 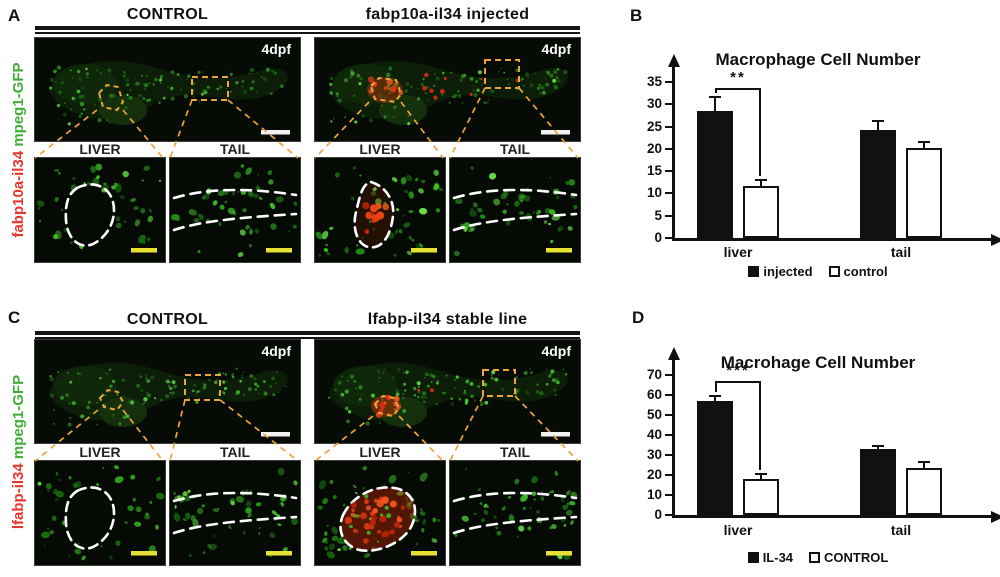 I want to click on legend-item: CONTROL, so click(x=848, y=557).